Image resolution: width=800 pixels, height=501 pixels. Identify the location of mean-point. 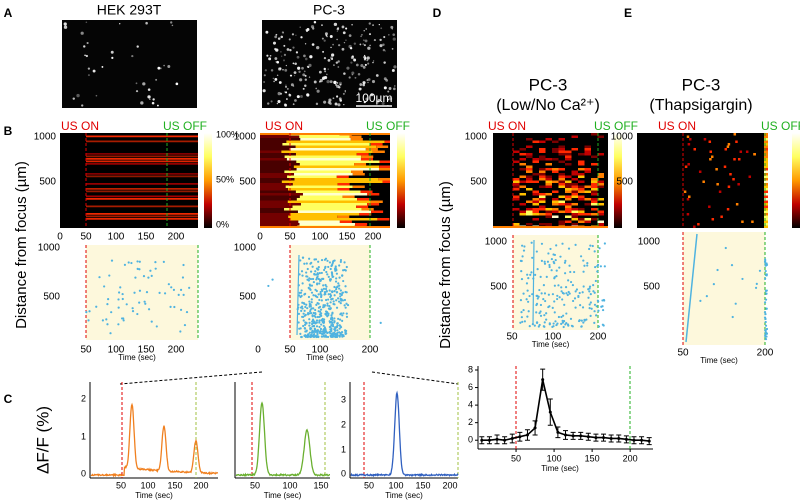
(573, 436).